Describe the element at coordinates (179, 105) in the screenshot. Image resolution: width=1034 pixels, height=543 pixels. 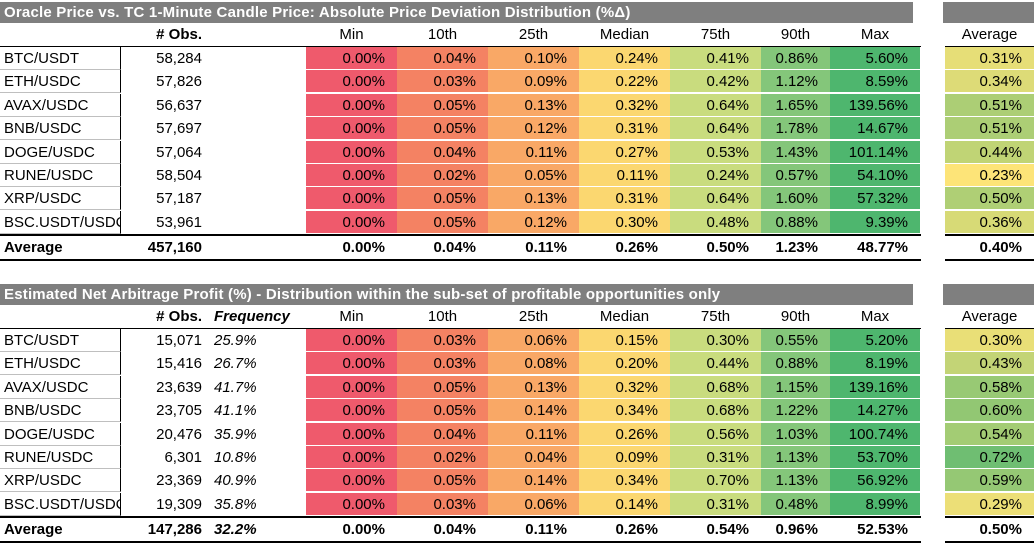
I see `obs-count: 56,637` at that location.